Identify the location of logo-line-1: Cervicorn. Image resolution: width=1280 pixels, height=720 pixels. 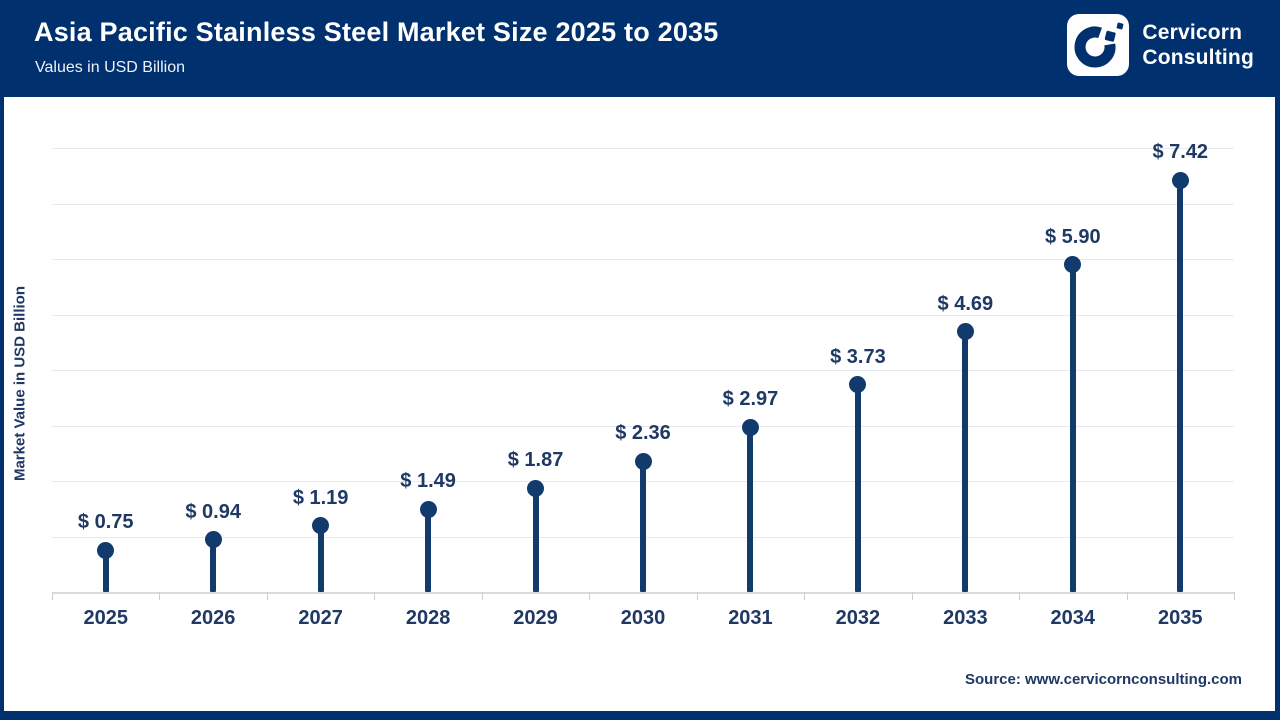
(1192, 32).